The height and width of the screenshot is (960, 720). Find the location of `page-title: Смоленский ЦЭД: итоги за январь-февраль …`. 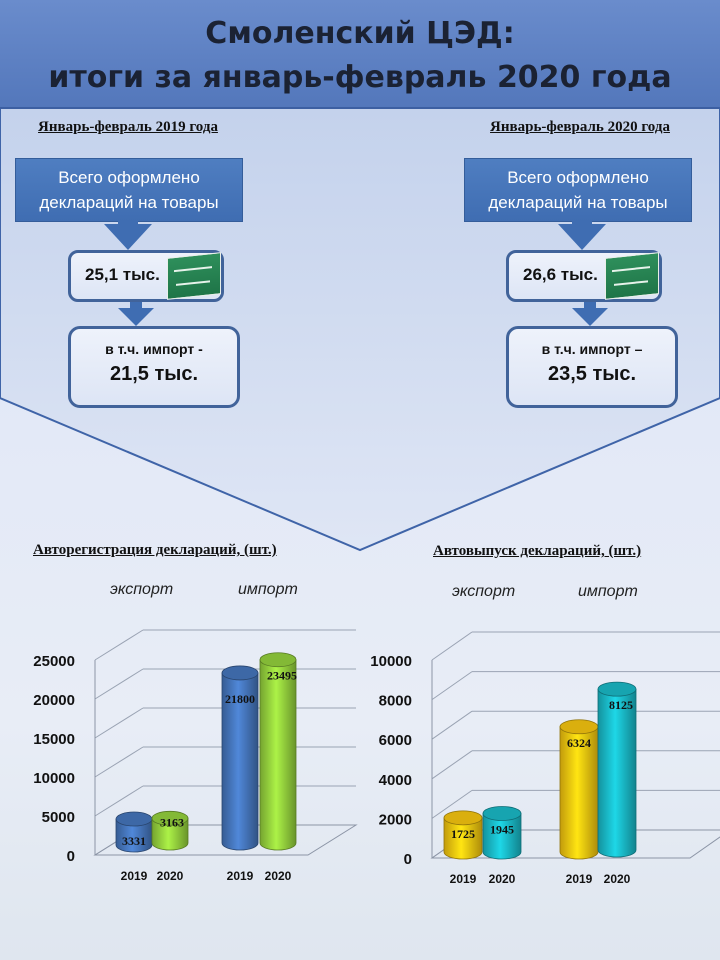

page-title: Смоленский ЦЭД: итоги за январь-февраль … is located at coordinates (360, 56).